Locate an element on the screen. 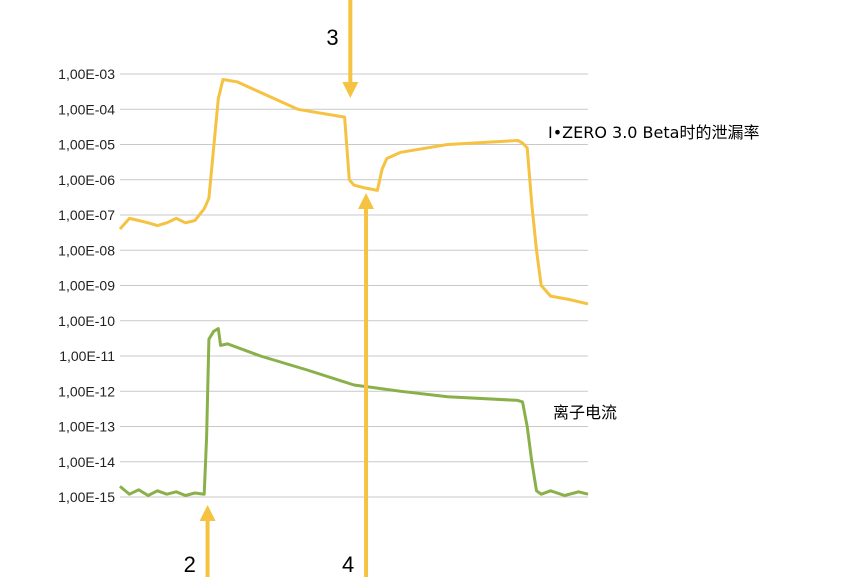 The width and height of the screenshot is (843, 577). arrow-label: 2 is located at coordinates (190, 564).